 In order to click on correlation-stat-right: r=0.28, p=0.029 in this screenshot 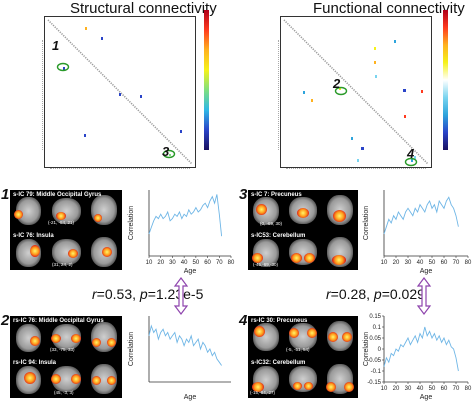, I will do `click(375, 294)`.